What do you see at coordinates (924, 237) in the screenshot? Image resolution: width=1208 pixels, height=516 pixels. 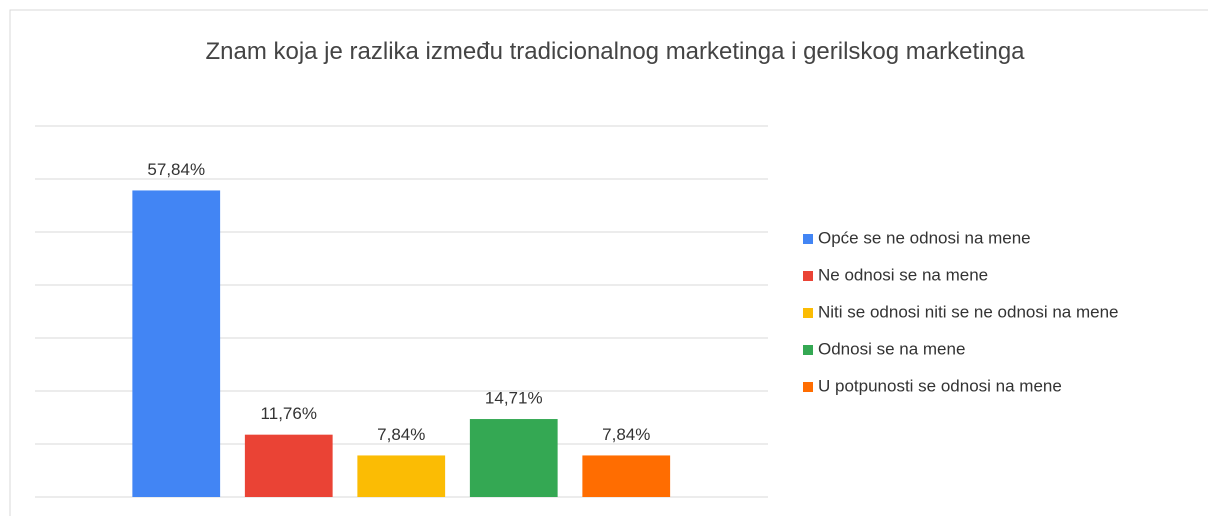 I see `legend-label: Opće se ne odnosi na mene` at bounding box center [924, 237].